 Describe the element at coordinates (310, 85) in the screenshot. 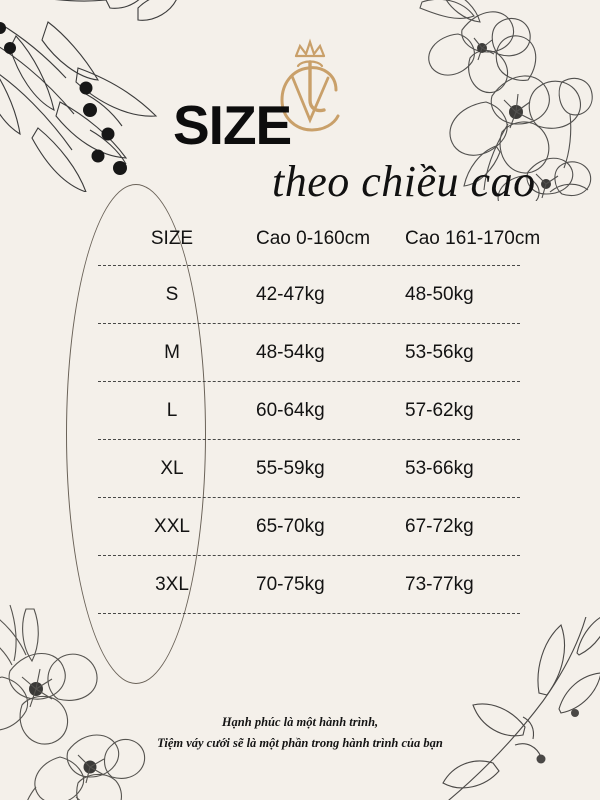

I see `lvc-crown-monogram-logo` at that location.